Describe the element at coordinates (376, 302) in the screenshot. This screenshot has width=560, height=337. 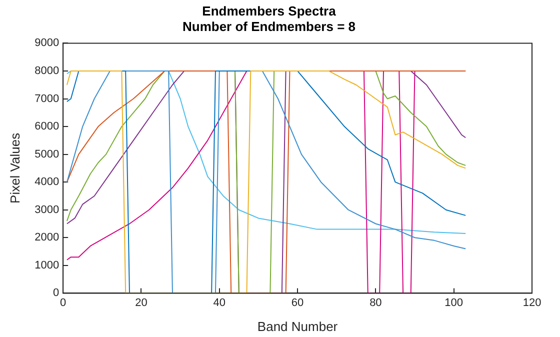
I see `x-tick-label: 80` at that location.